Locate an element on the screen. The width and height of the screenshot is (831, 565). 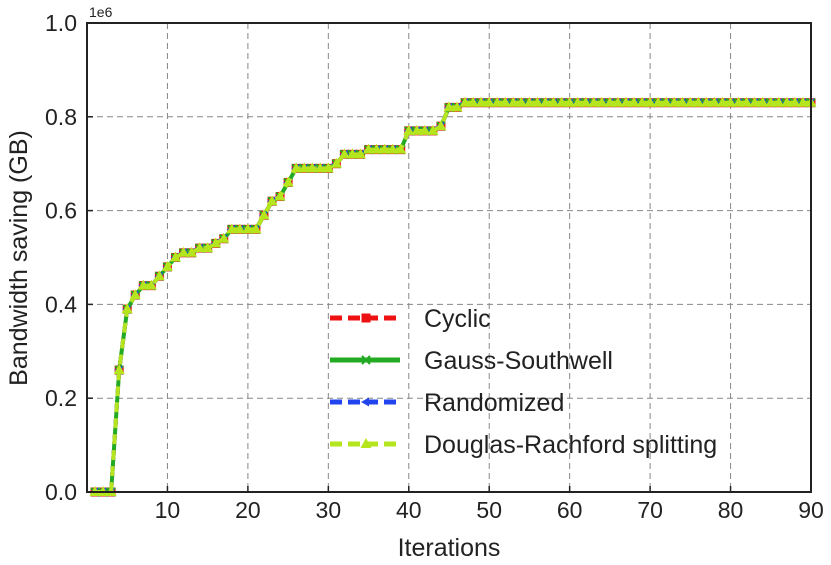
x-tick-label: 20 is located at coordinates (248, 510).